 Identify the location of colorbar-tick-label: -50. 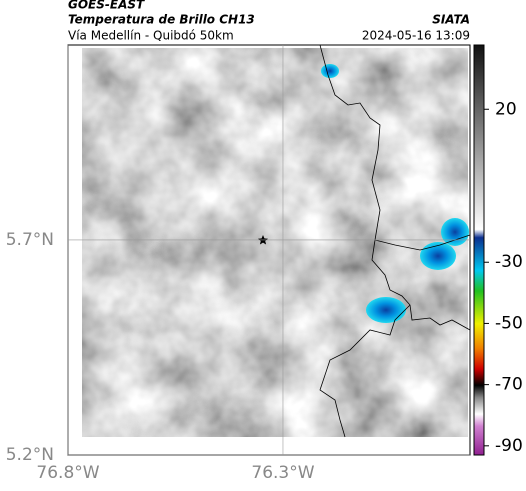
(509, 323).